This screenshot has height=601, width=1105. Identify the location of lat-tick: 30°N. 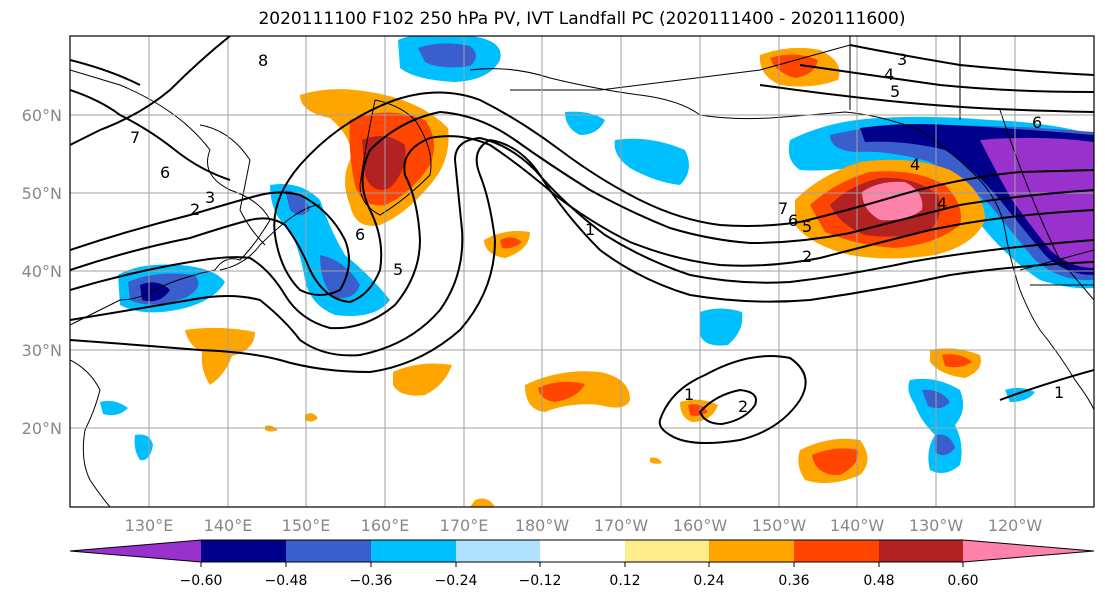
(42, 350).